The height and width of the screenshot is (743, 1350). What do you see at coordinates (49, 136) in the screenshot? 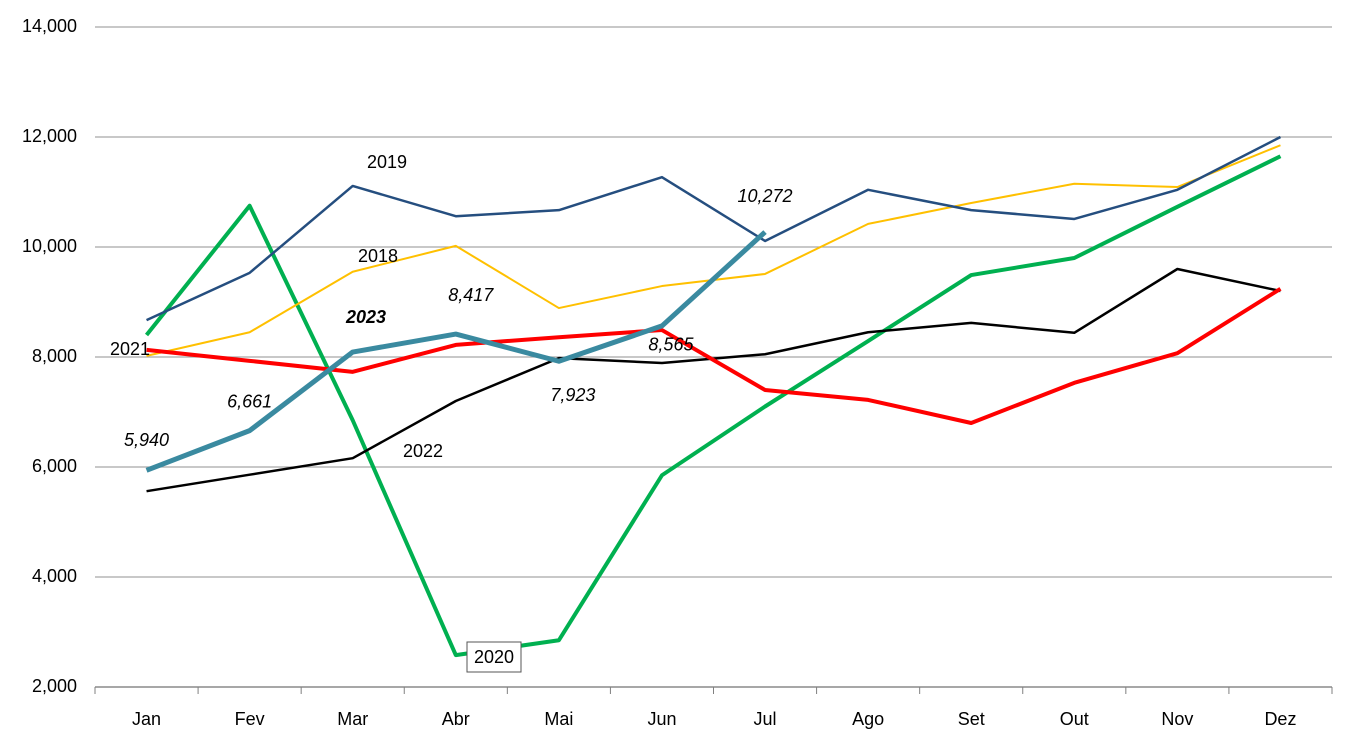
I see `y-tick-label: 12,000` at bounding box center [49, 136].